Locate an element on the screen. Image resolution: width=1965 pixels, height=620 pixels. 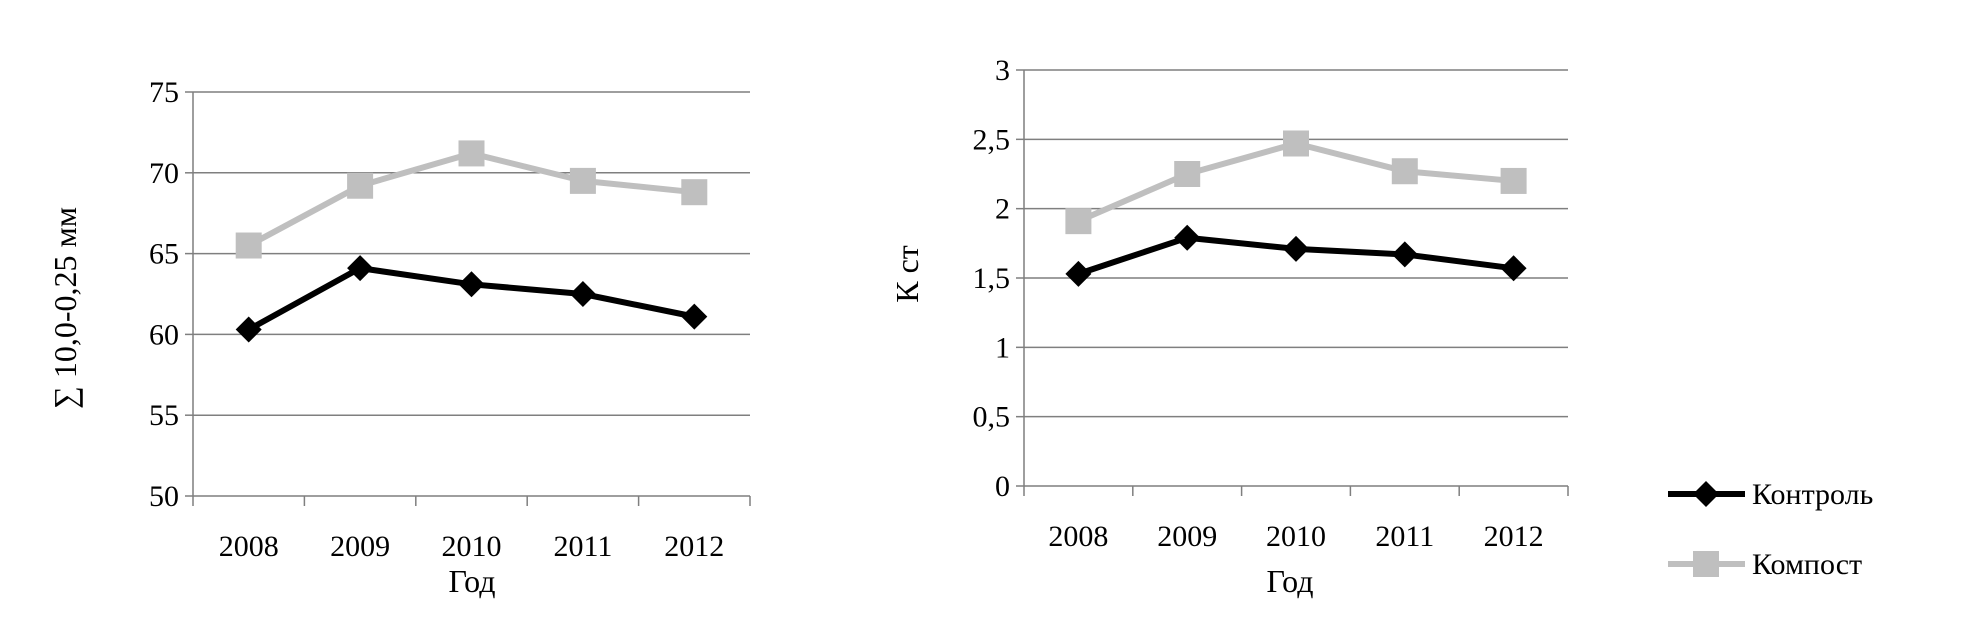
y-tick-label: 75 is located at coordinates (164, 92).